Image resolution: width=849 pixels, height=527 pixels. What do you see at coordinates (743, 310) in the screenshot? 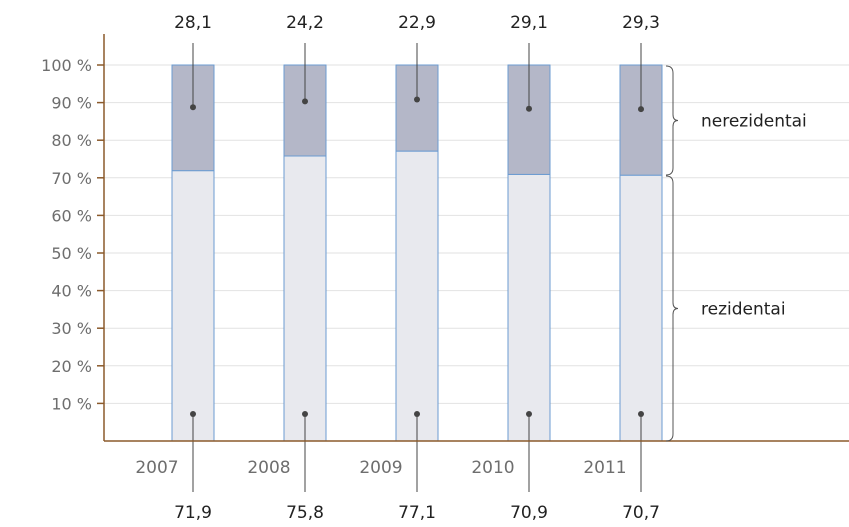
I see `segment-label-rezidentai: rezidentai` at bounding box center [743, 310].